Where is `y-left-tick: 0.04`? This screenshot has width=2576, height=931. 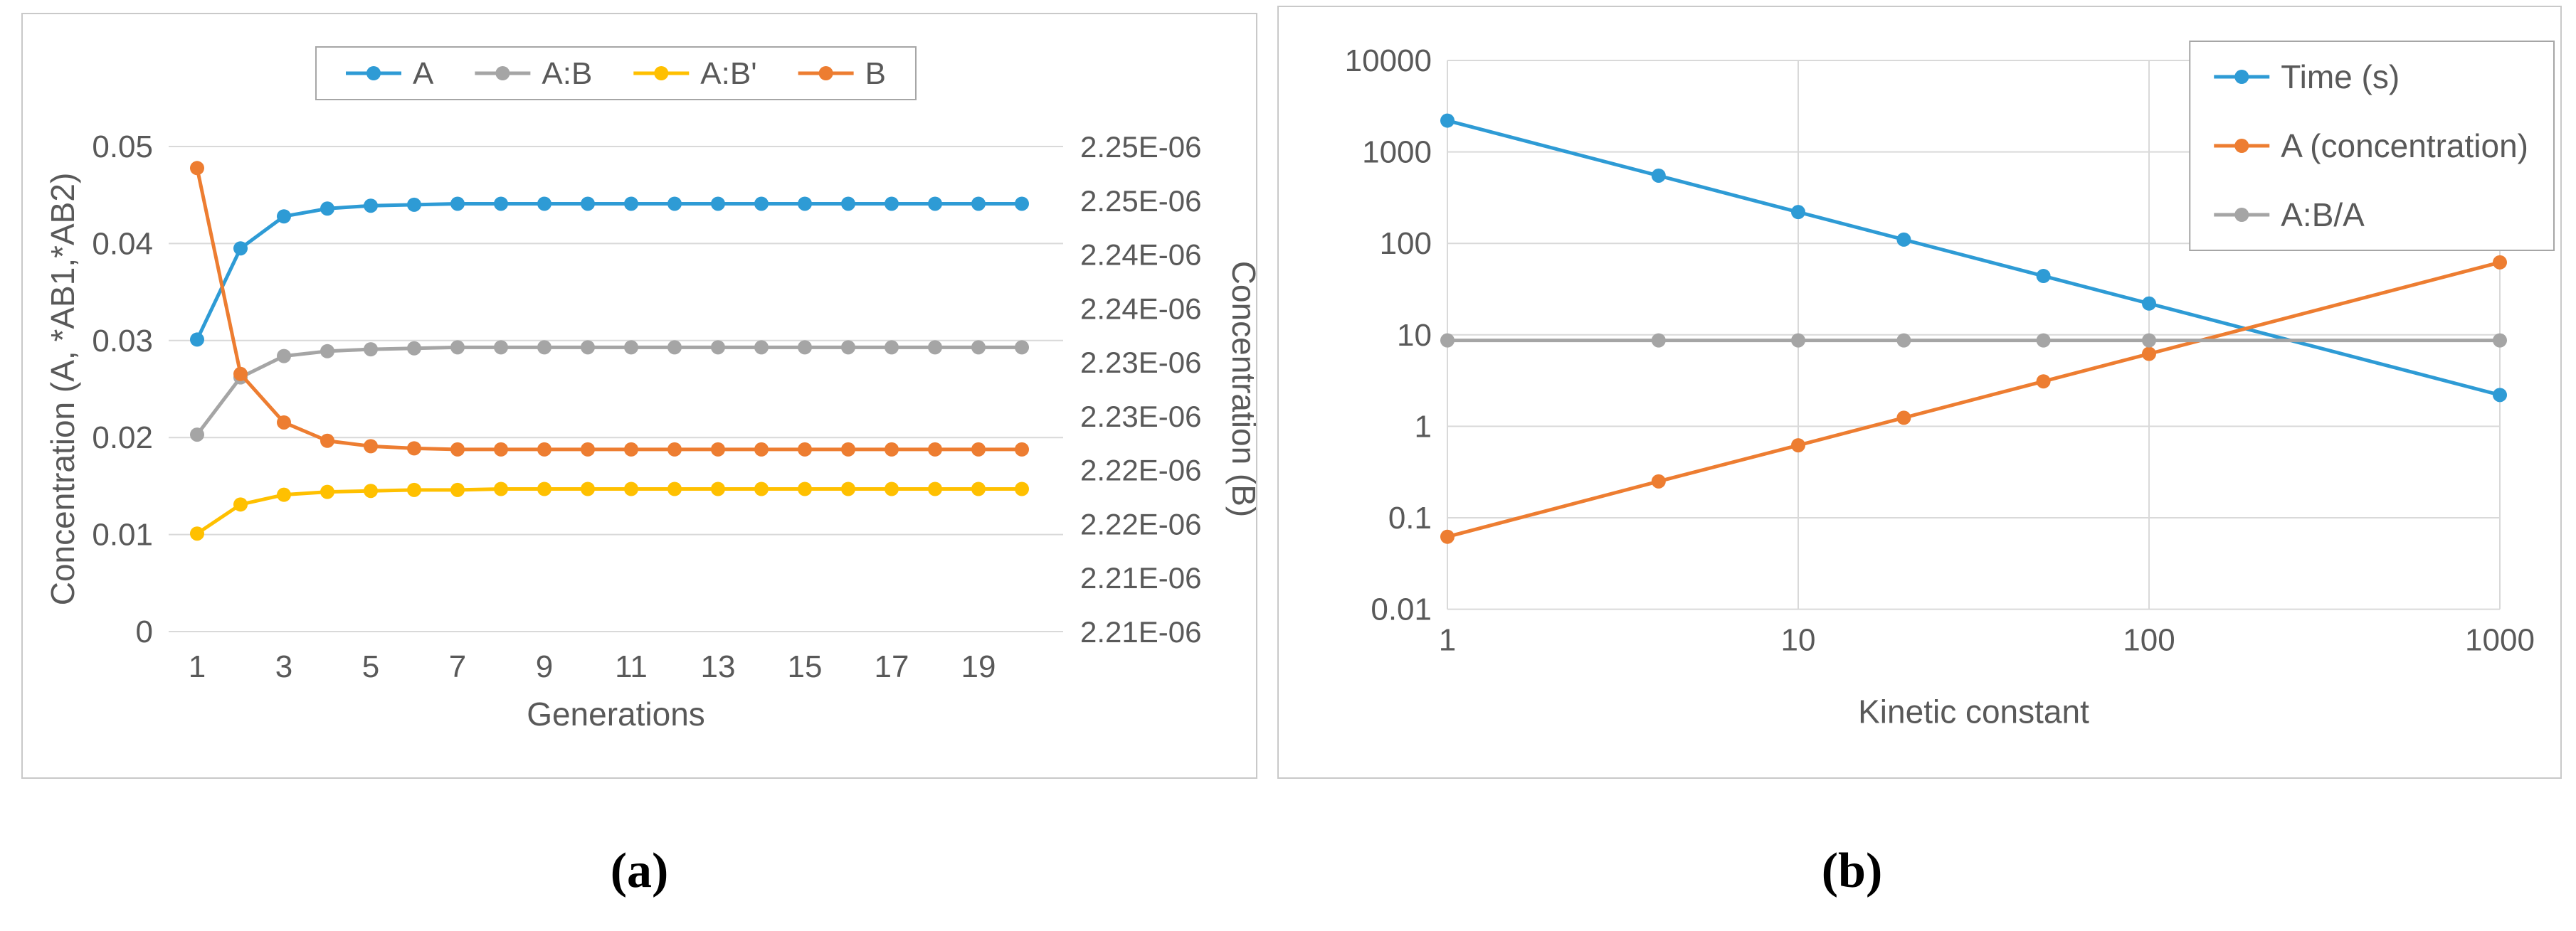 y-left-tick: 0.04 is located at coordinates (123, 243).